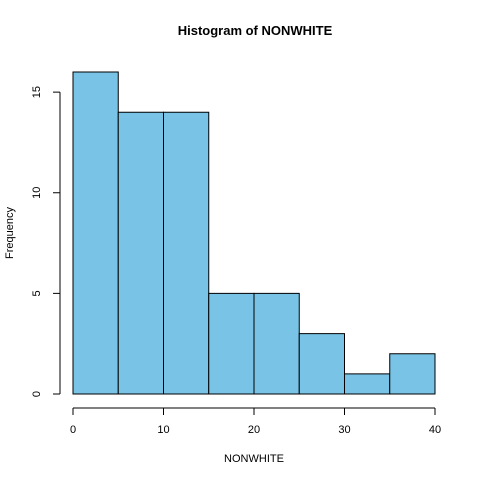  Describe the element at coordinates (435, 430) in the screenshot. I see `x-tick-label-4: 40` at that location.